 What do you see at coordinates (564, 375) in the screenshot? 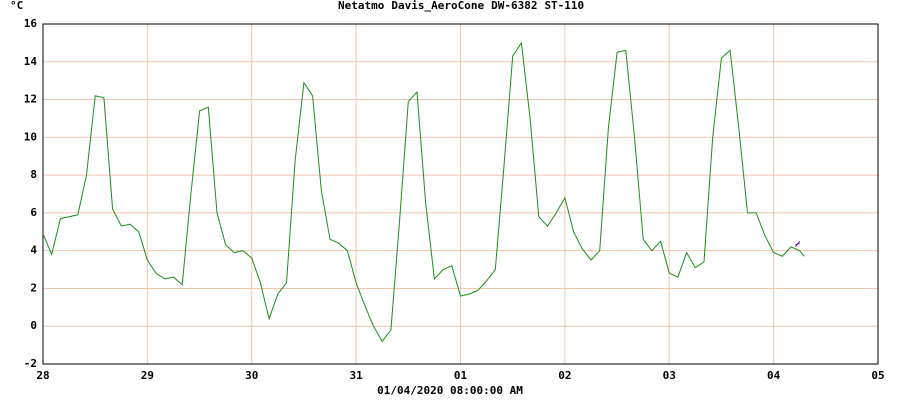
I see `x-tick-label: 02` at bounding box center [564, 375].